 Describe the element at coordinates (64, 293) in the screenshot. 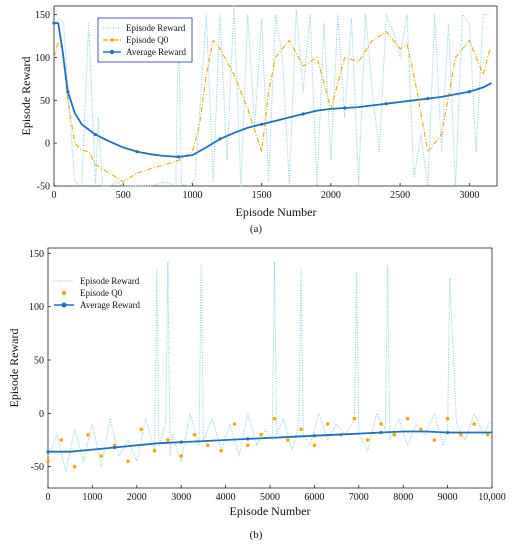

I see `legend-b-episode-q0-marker` at that location.